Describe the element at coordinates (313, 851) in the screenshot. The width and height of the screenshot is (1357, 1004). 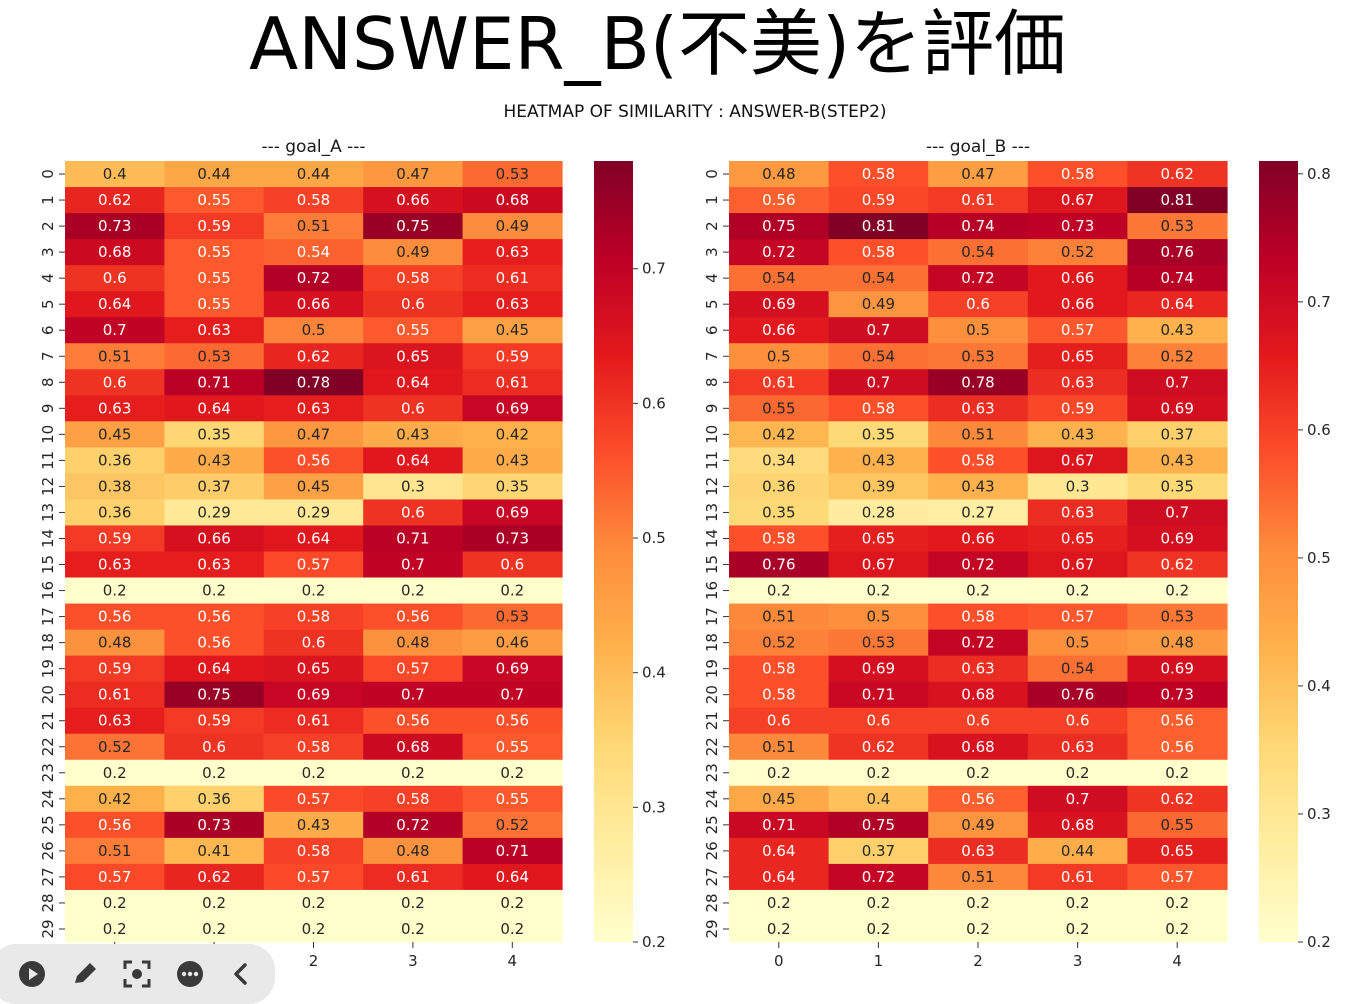
I see `cell-value-label: 0.58` at that location.